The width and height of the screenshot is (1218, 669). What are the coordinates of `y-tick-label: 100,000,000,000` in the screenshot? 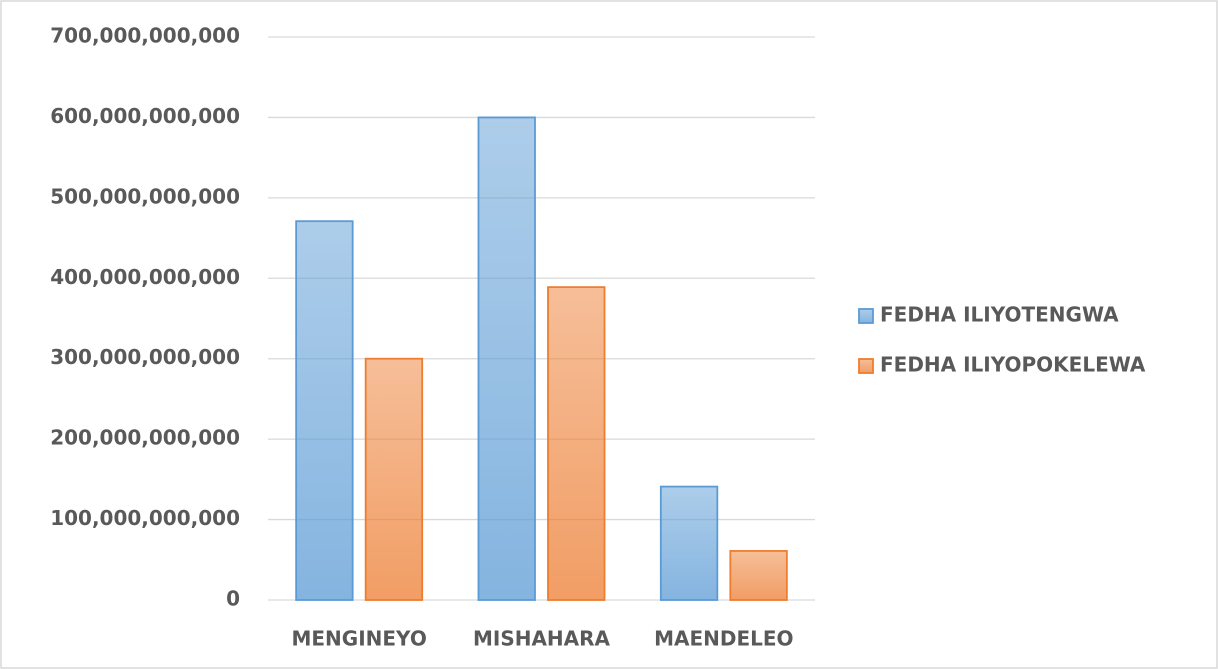 It's located at (145, 518).